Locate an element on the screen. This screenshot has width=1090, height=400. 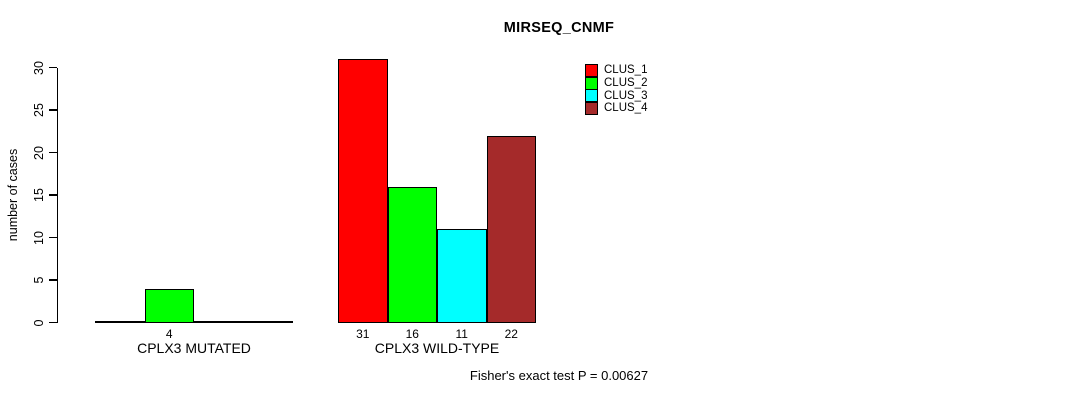
legend-item: CLUS_2 is located at coordinates (616, 83).